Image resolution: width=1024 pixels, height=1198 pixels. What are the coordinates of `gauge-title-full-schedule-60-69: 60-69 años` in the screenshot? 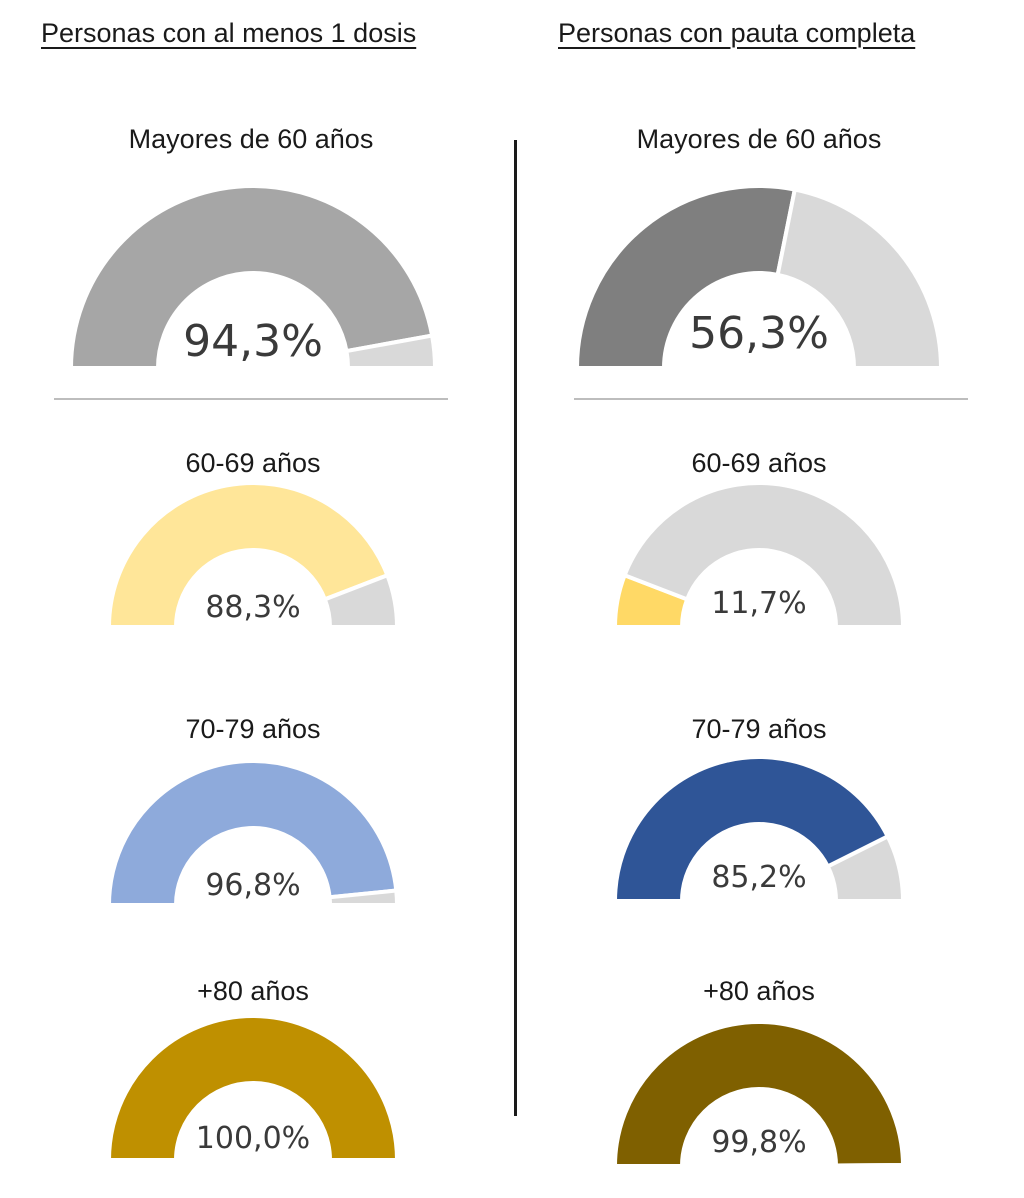 It's located at (759, 463).